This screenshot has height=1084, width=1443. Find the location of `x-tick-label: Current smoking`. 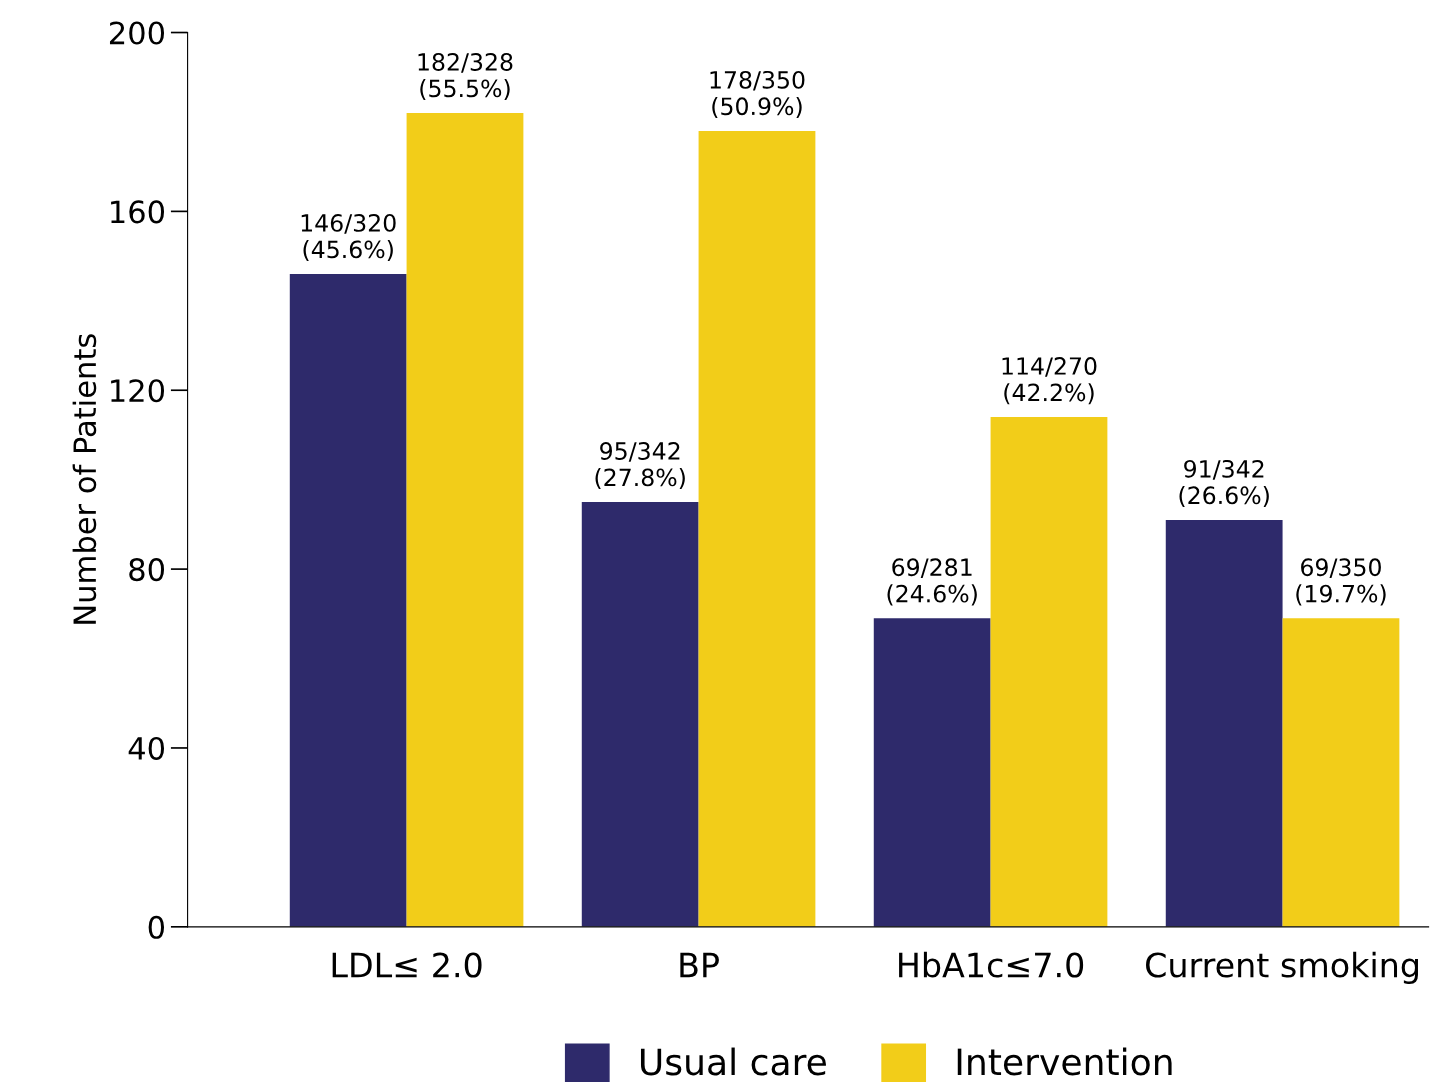

x-tick-label: Current smoking is located at coordinates (1282, 968).